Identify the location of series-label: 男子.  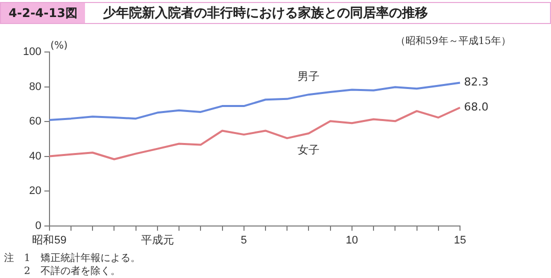
(309, 76).